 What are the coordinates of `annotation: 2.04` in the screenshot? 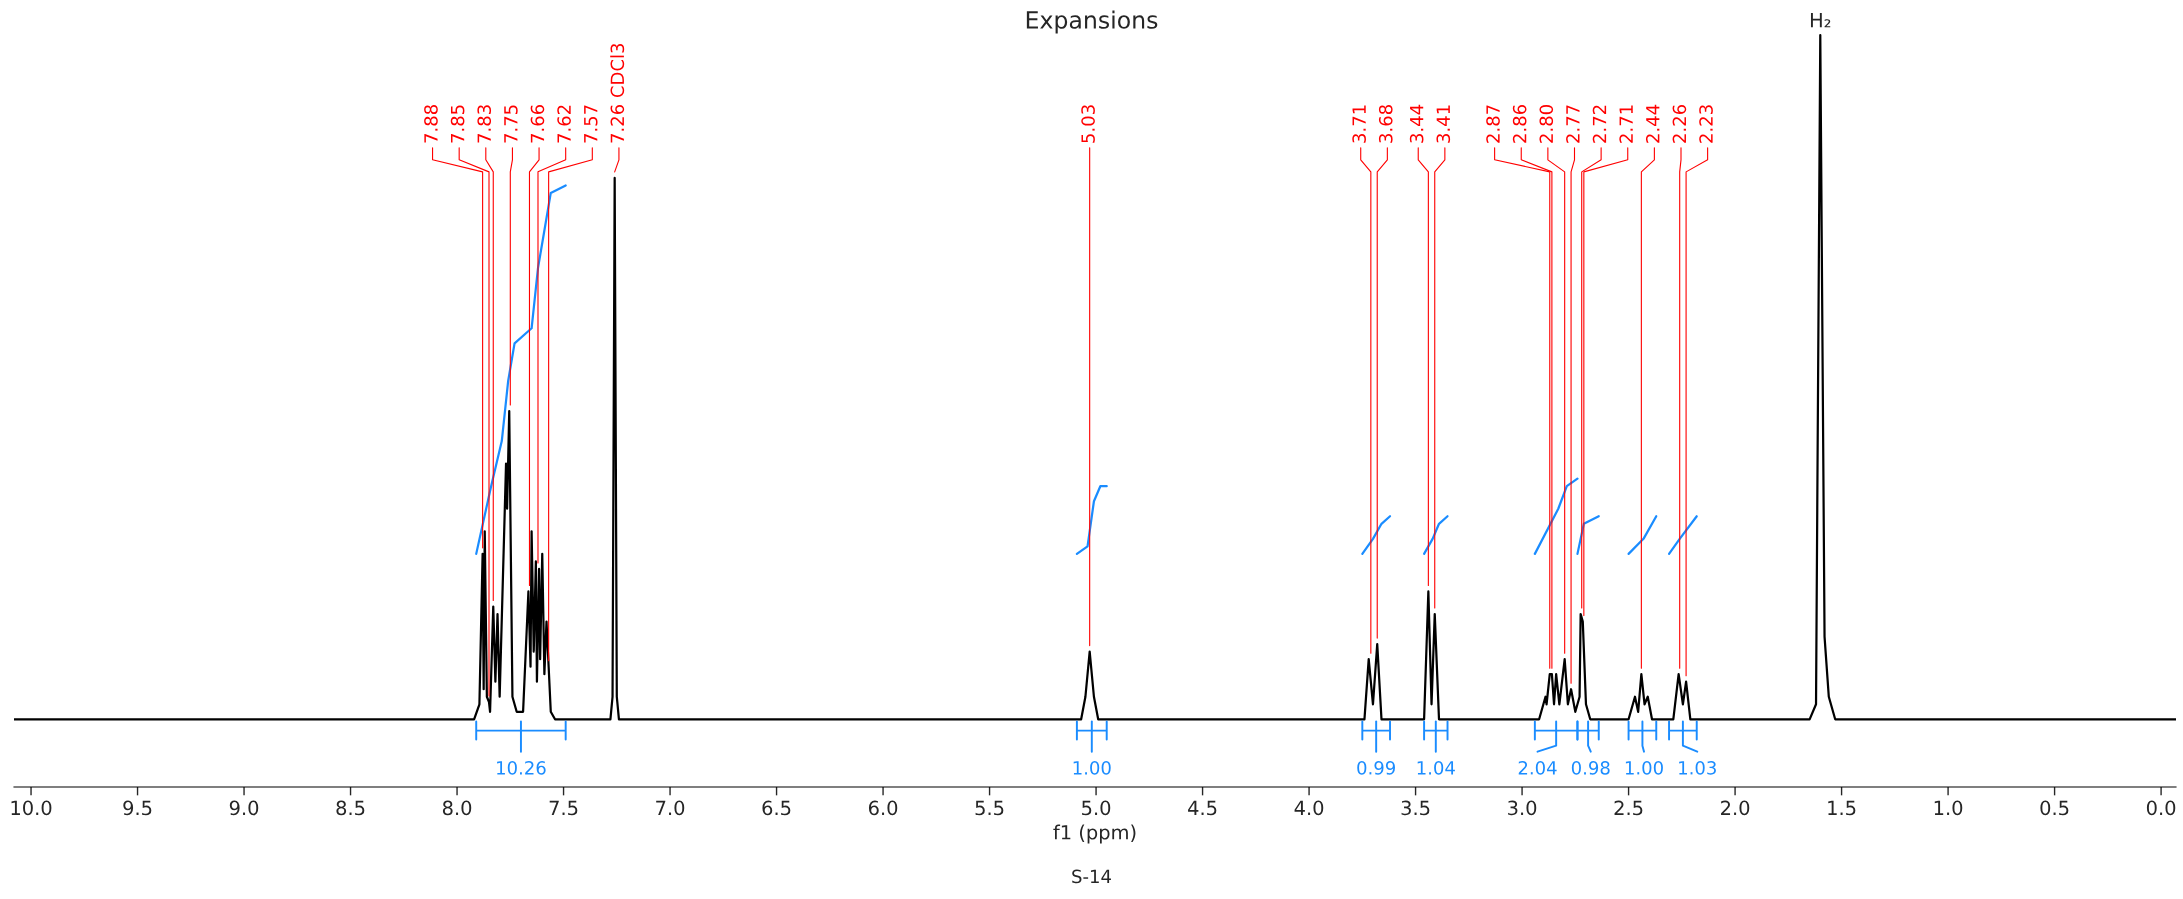 It's located at (1537, 768).